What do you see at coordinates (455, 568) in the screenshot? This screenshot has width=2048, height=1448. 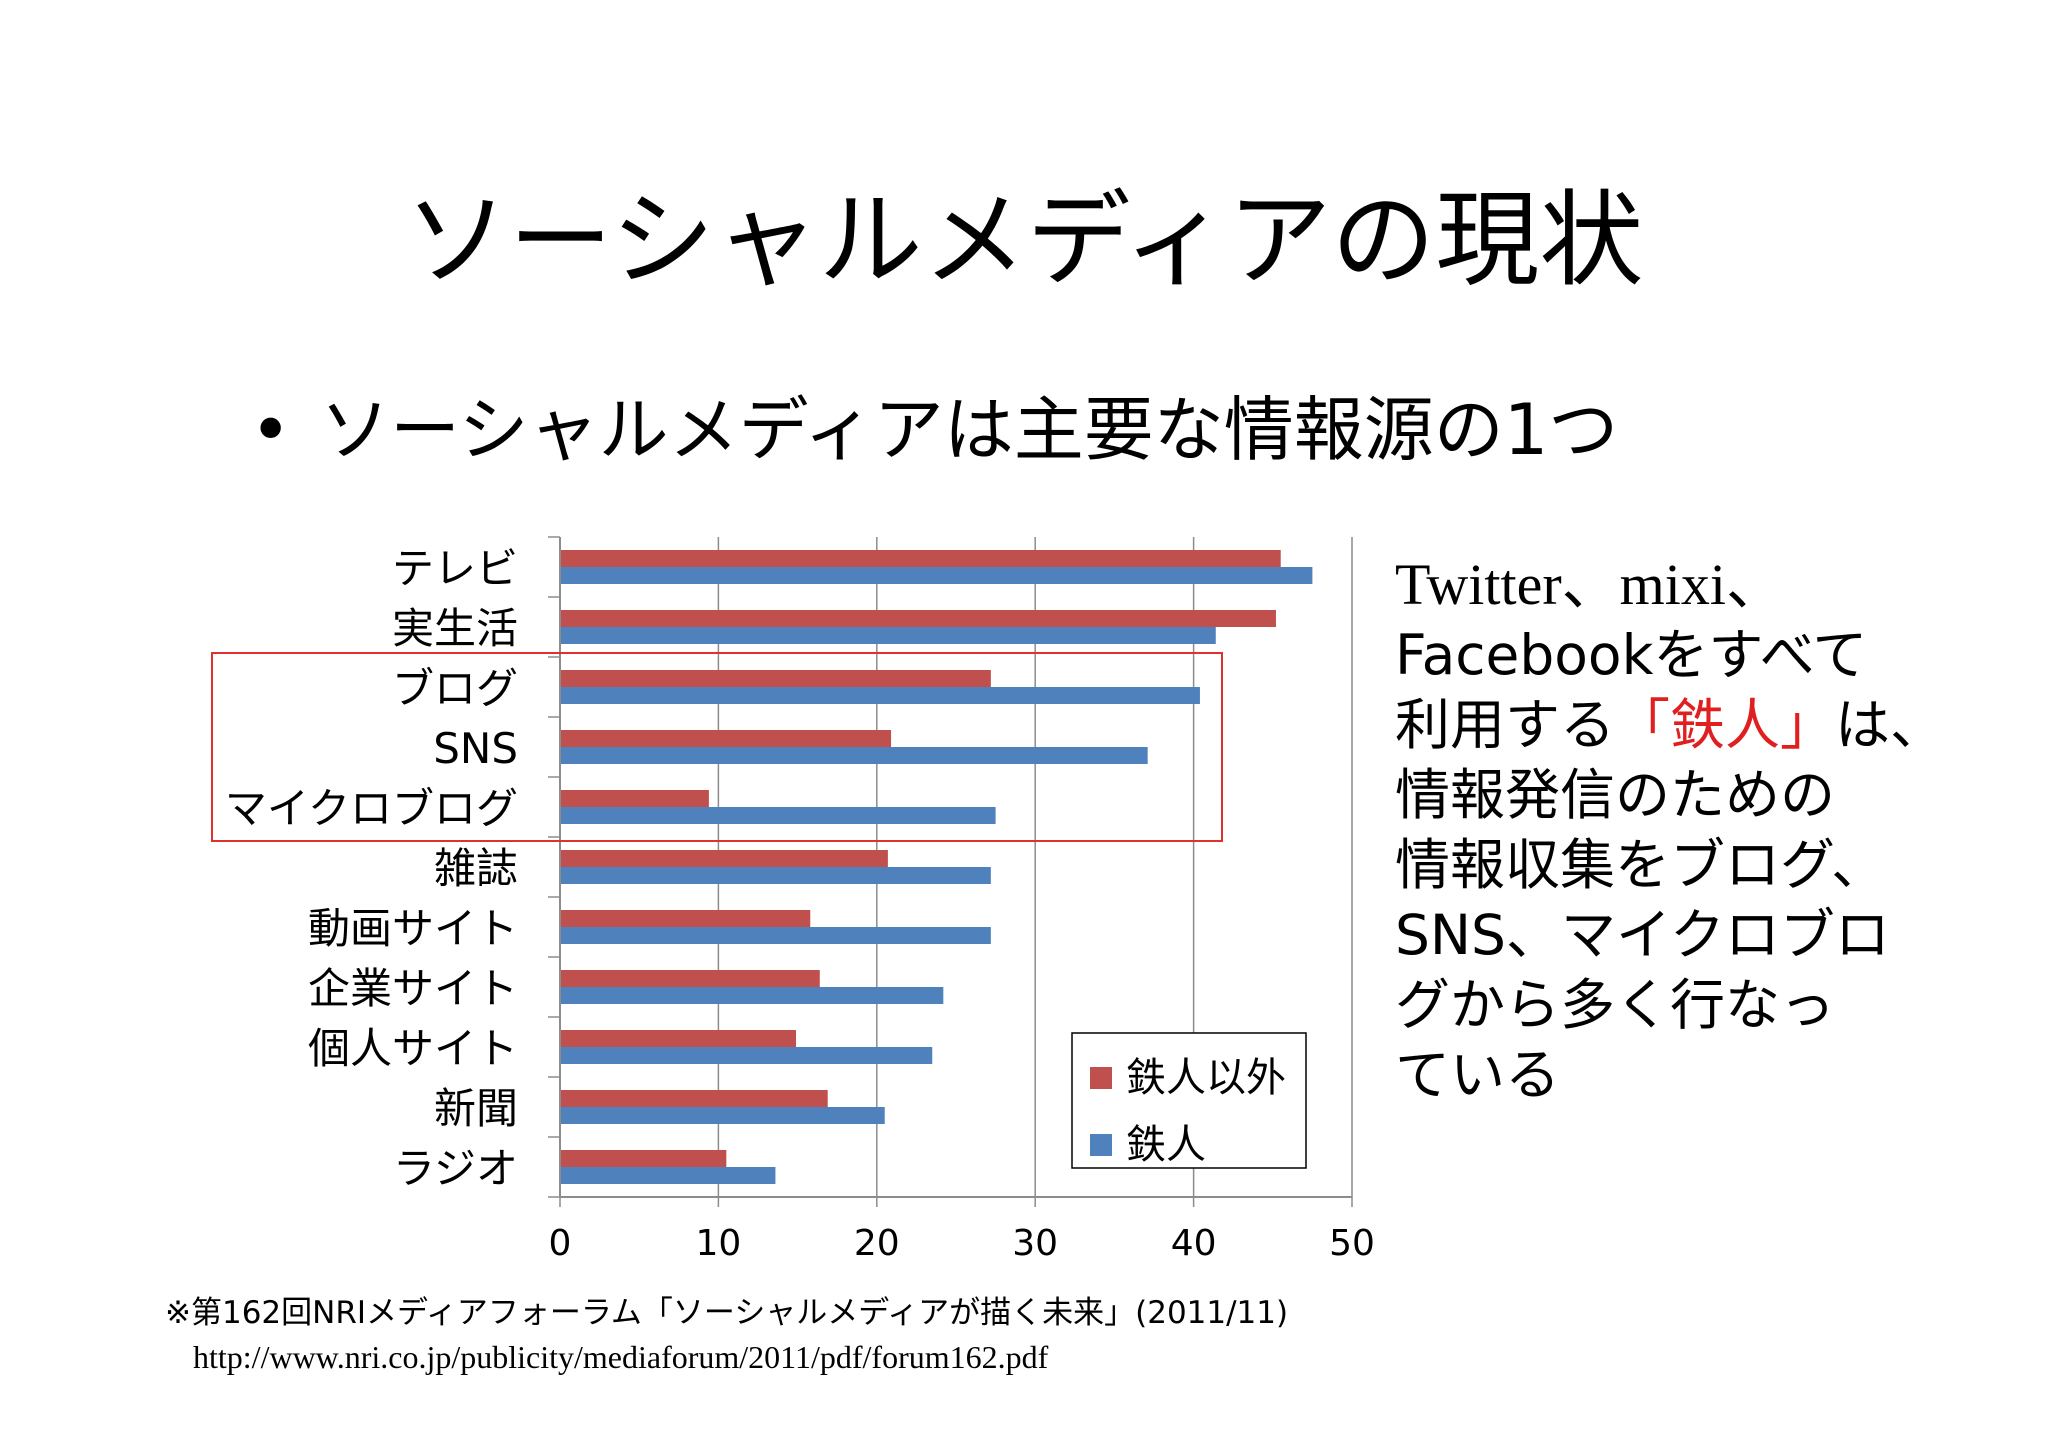 I see `category-label-0: テレビ` at bounding box center [455, 568].